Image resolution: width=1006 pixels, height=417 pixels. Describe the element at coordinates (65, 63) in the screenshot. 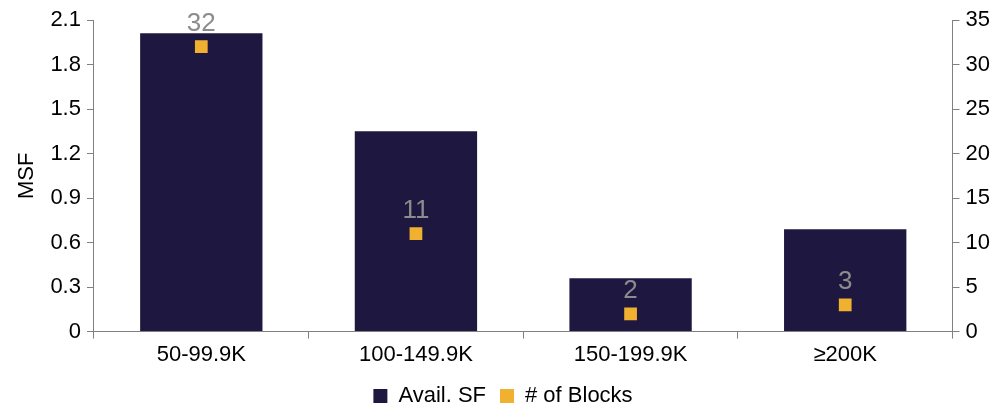

I see `y-tick-label: 1.8` at that location.